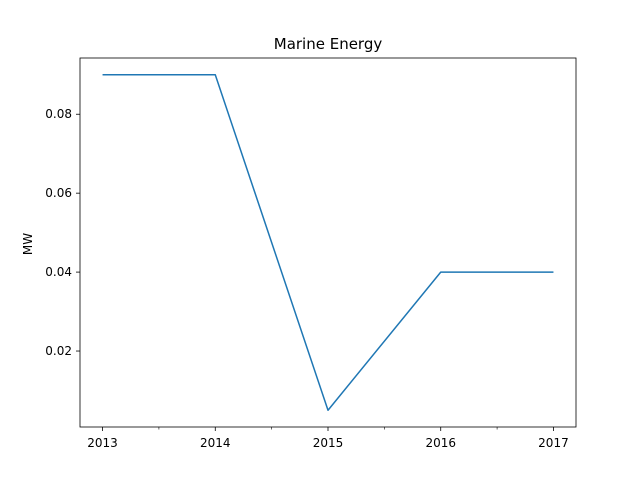 The height and width of the screenshot is (480, 640). Describe the element at coordinates (58, 193) in the screenshot. I see `y-tick-label: 0.06` at that location.